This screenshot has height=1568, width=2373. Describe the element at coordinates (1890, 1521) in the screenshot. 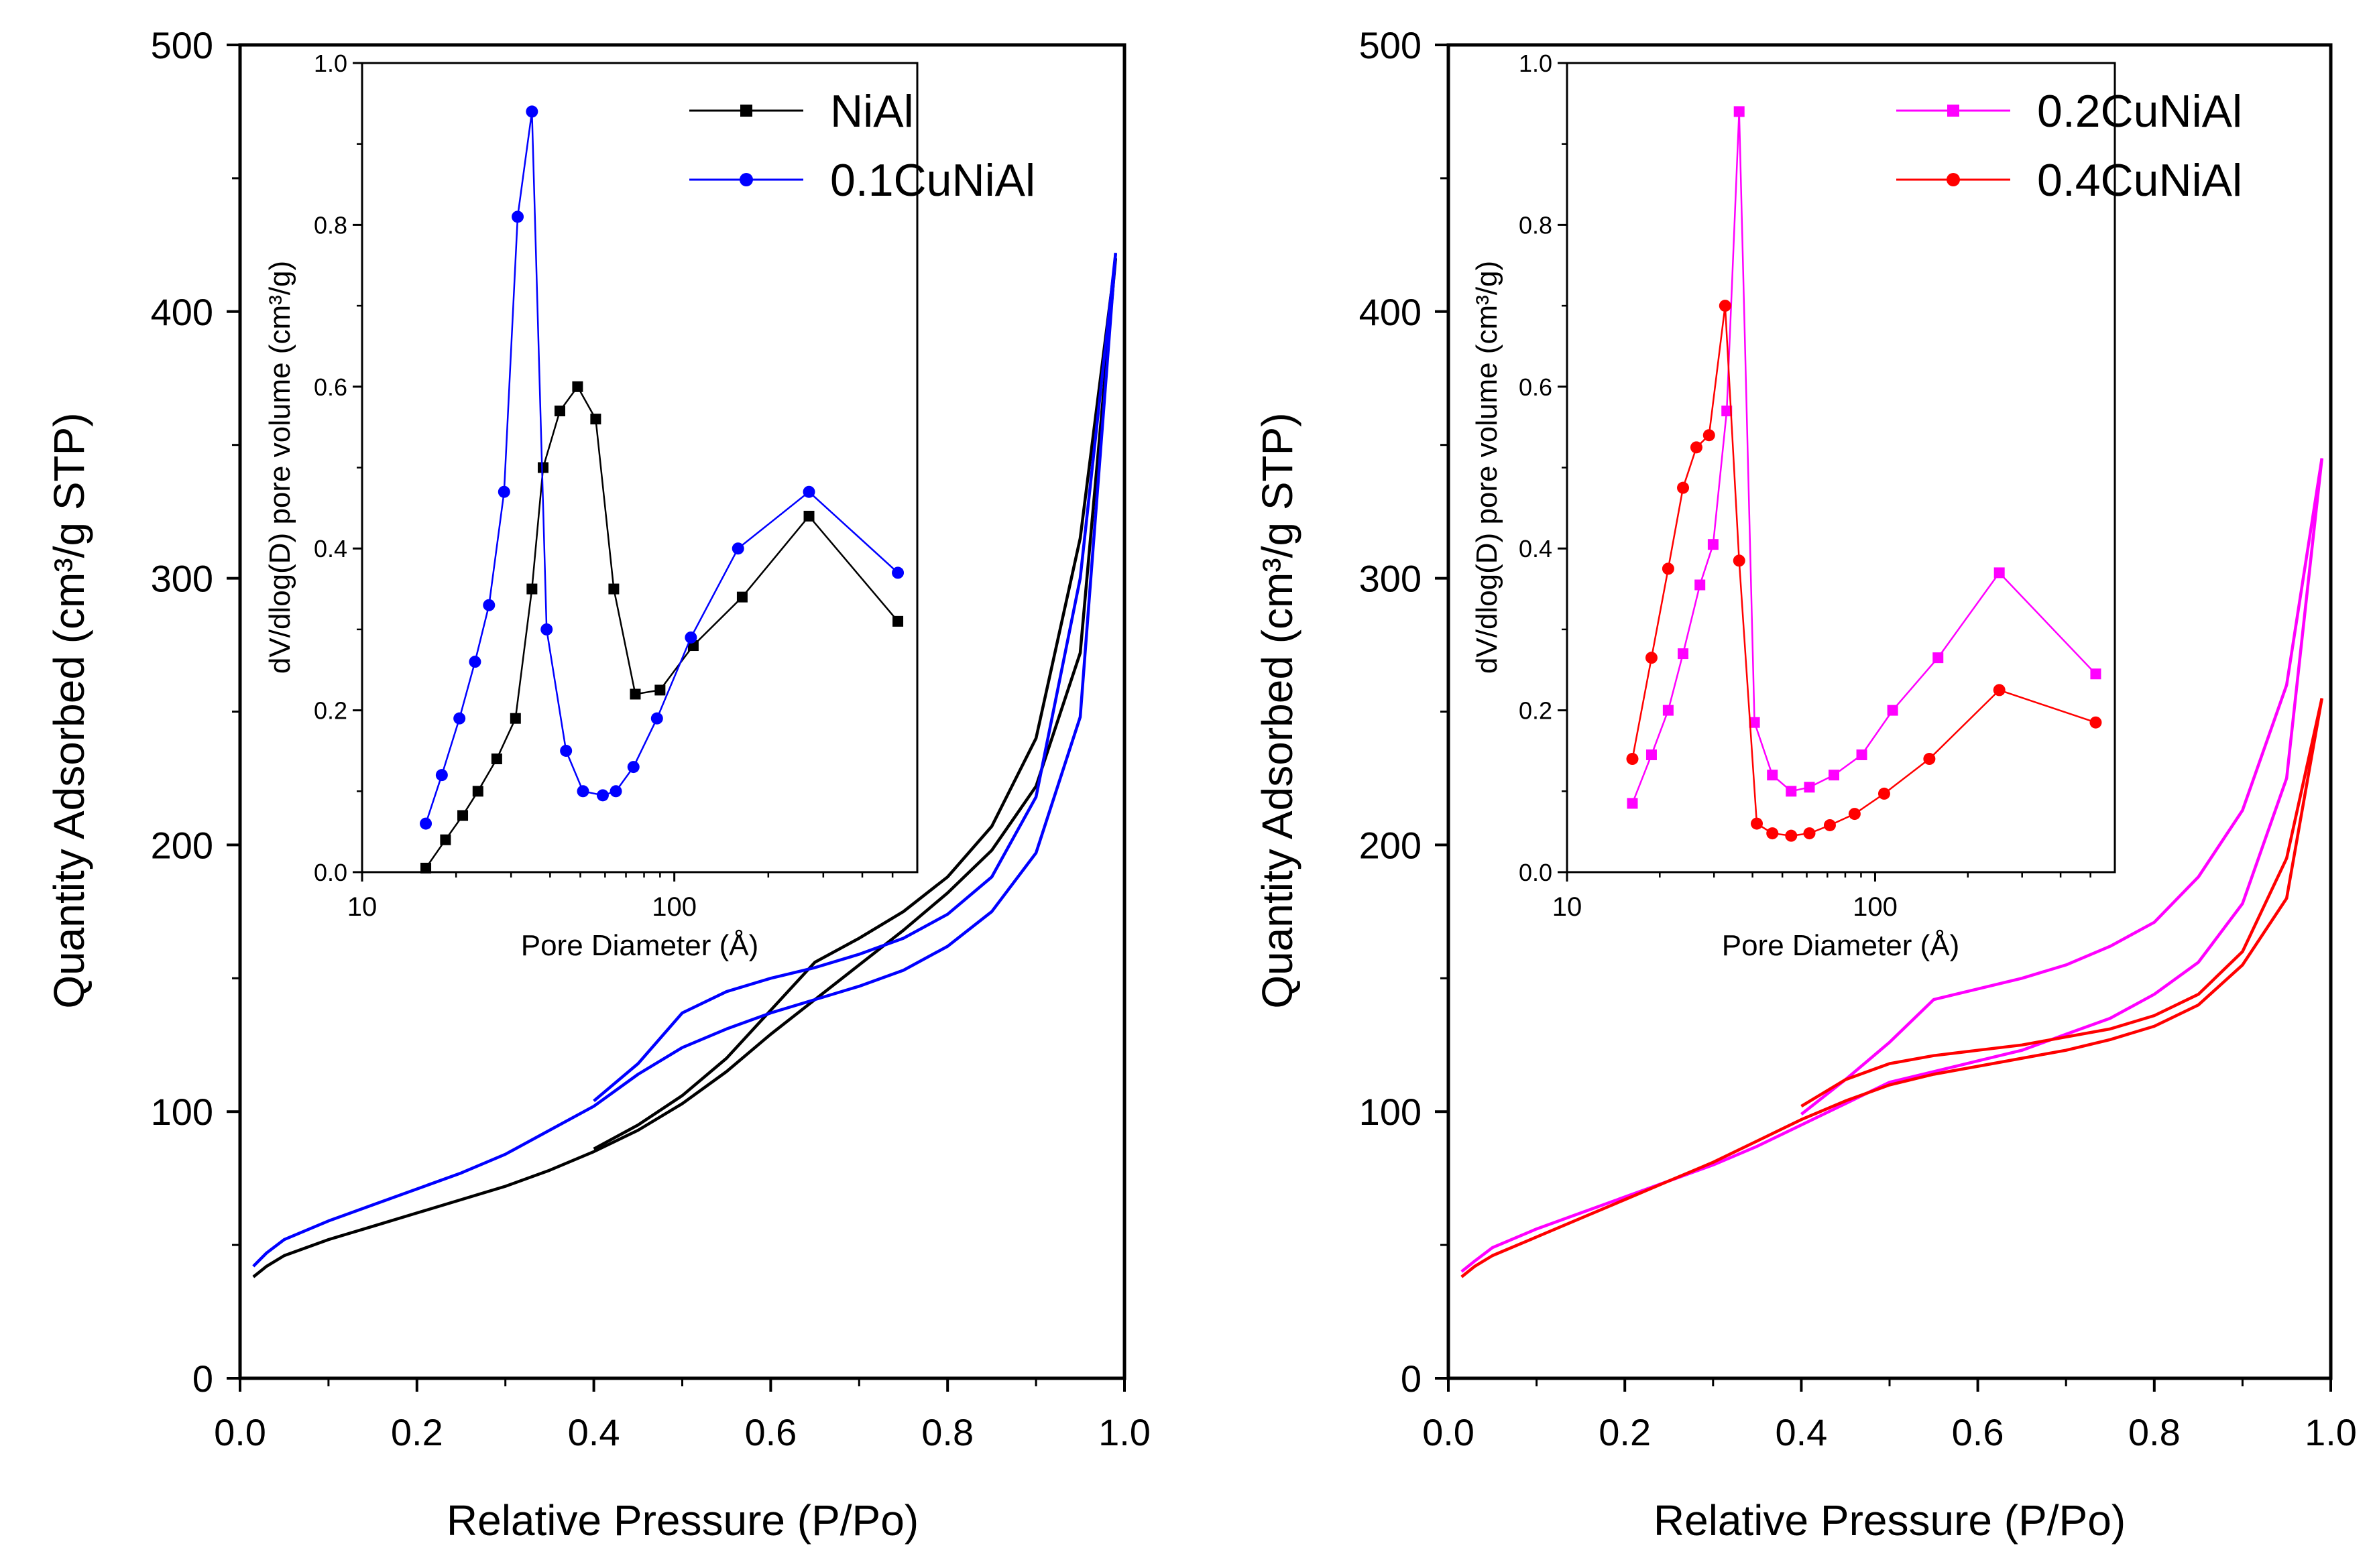

I see `right-x-axis-label: Relative Pressure (P/Po)` at that location.